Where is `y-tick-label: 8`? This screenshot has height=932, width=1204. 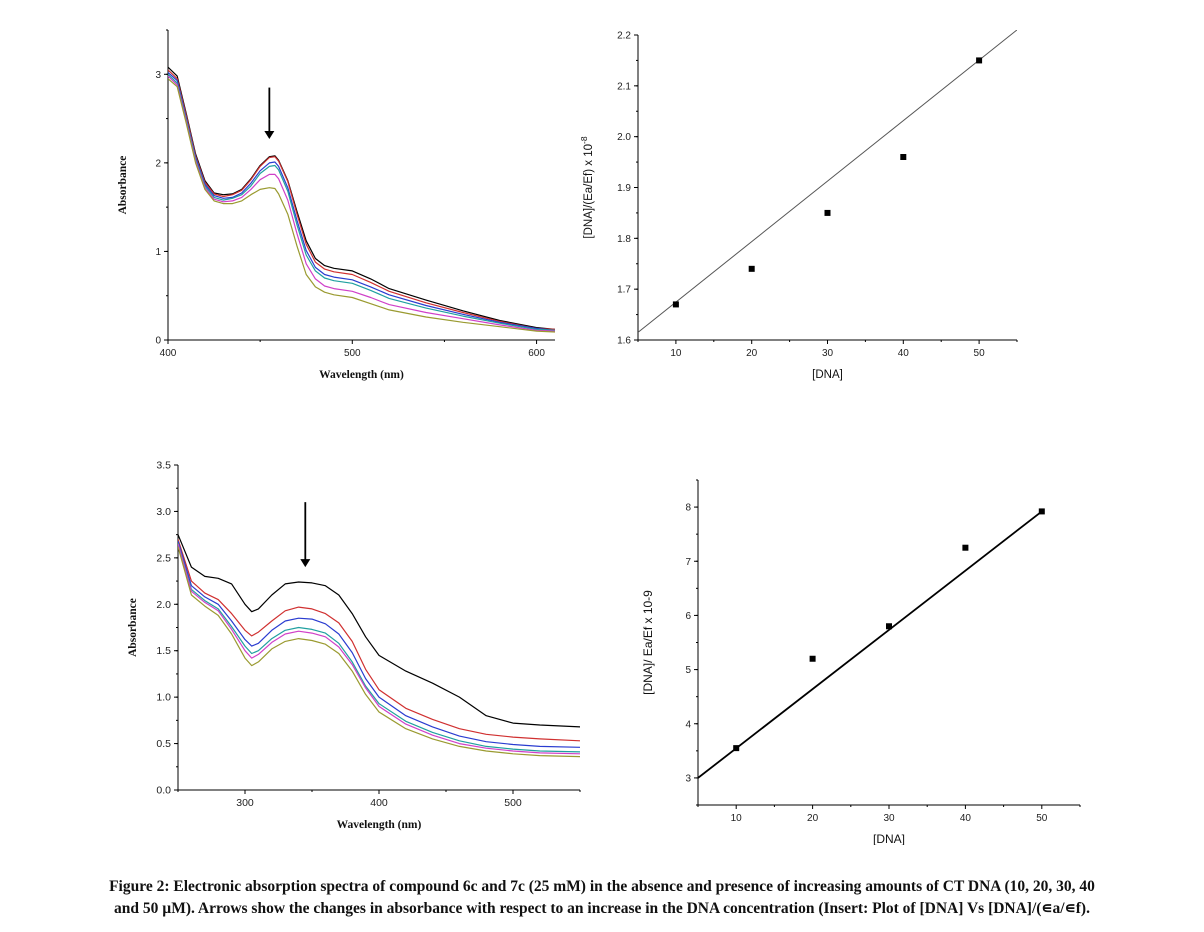 y-tick-label: 8 is located at coordinates (688, 508).